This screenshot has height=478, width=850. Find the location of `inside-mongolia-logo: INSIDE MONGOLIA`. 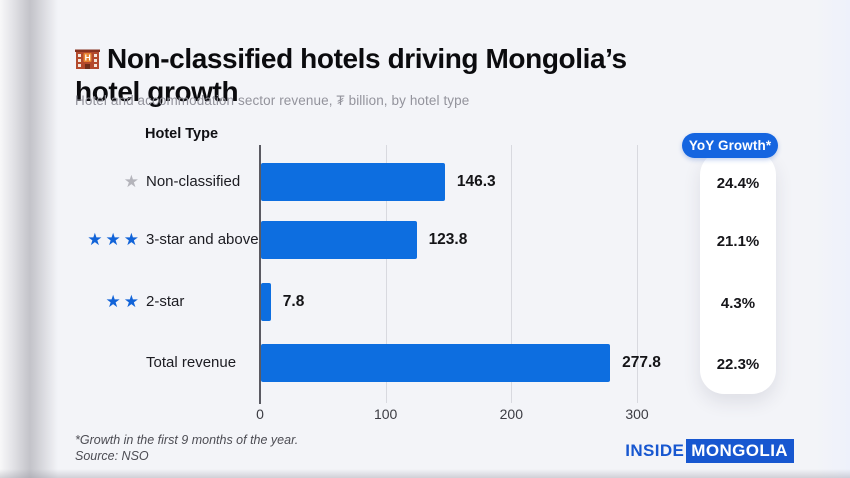

inside-mongolia-logo: INSIDE MONGOLIA is located at coordinates (709, 451).